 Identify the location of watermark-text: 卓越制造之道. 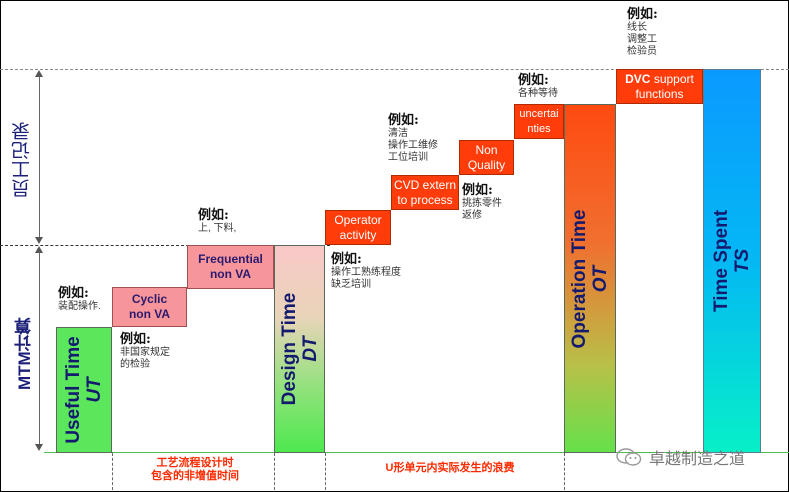
(697, 459).